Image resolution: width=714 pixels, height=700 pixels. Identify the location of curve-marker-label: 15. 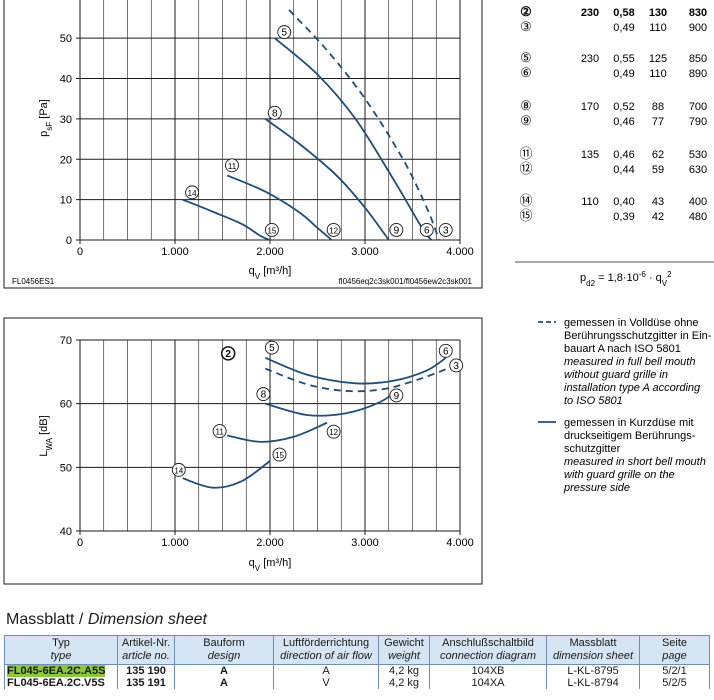
(271, 230).